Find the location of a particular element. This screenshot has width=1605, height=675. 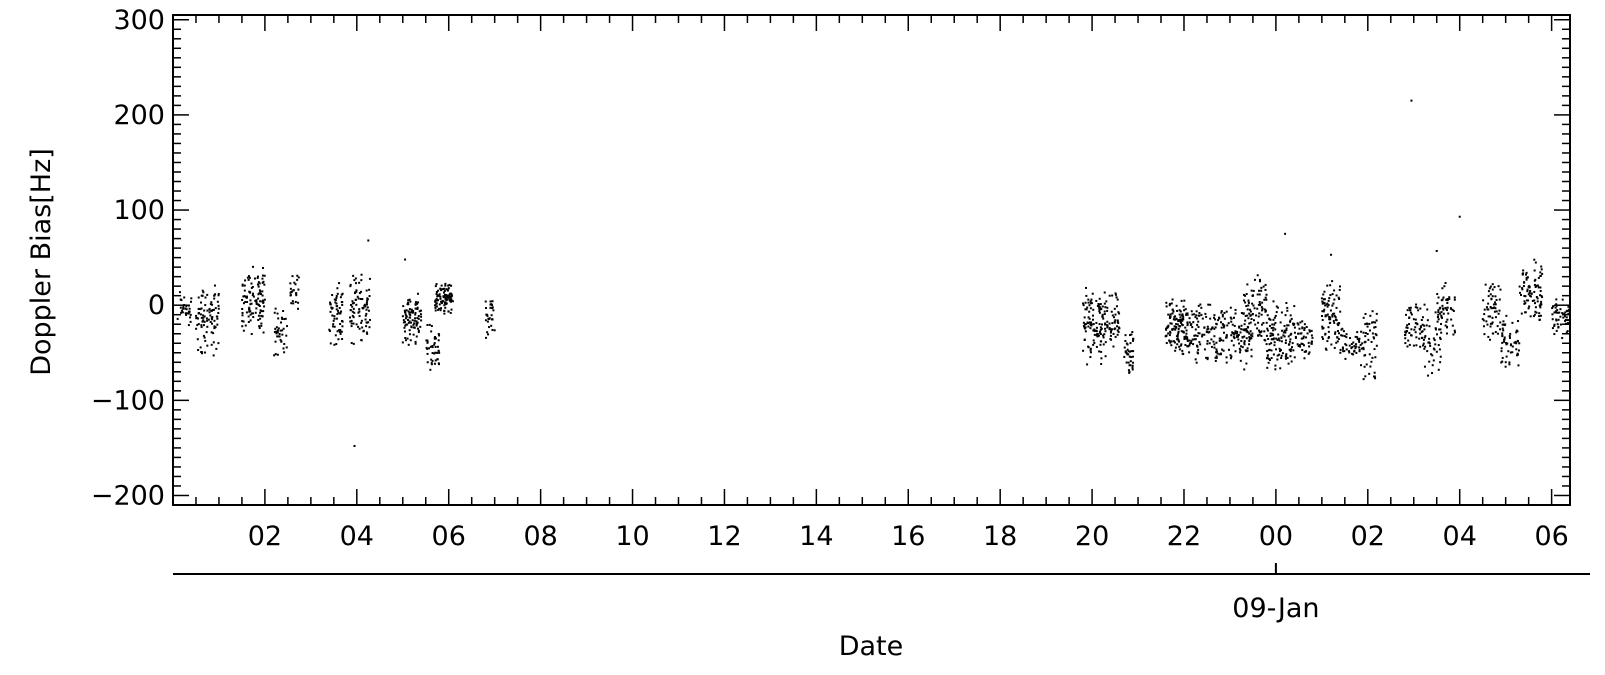

x-tick-labels: 02 04 06 08 10 12 14 16 18 20 22 00 02 04 06 is located at coordinates (908, 536).